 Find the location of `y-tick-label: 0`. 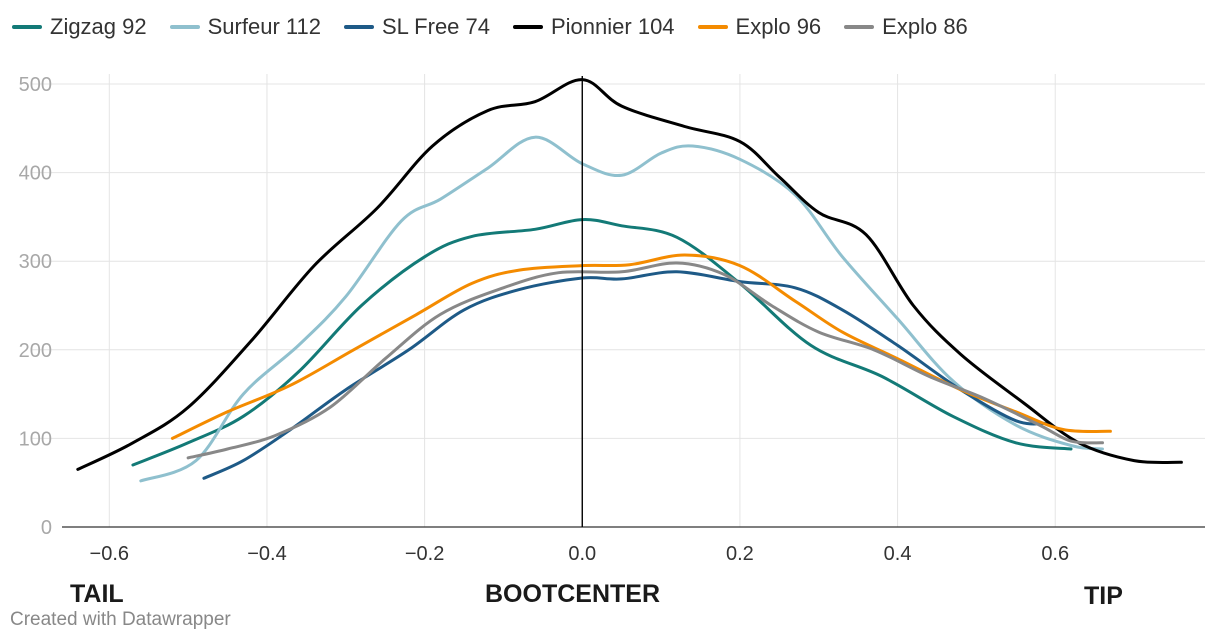

y-tick-label: 0 is located at coordinates (46, 528).